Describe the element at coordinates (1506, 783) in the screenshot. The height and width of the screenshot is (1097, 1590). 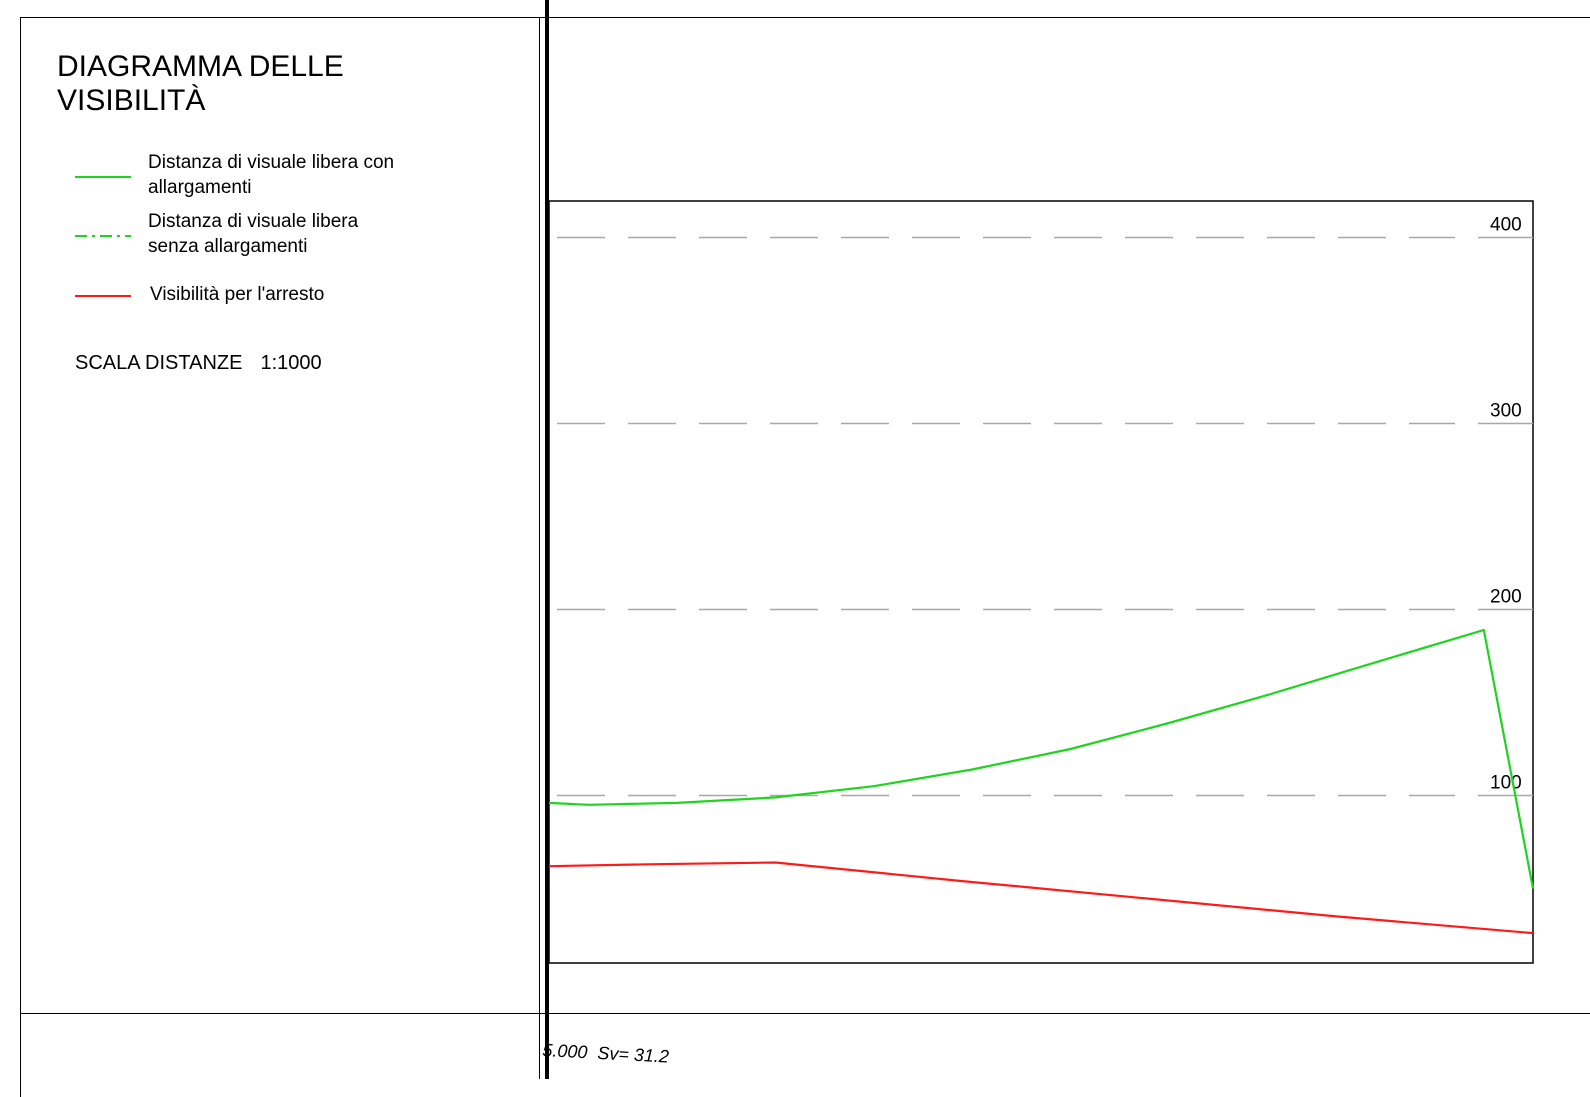
I see `y-tick-label-100: 100` at that location.